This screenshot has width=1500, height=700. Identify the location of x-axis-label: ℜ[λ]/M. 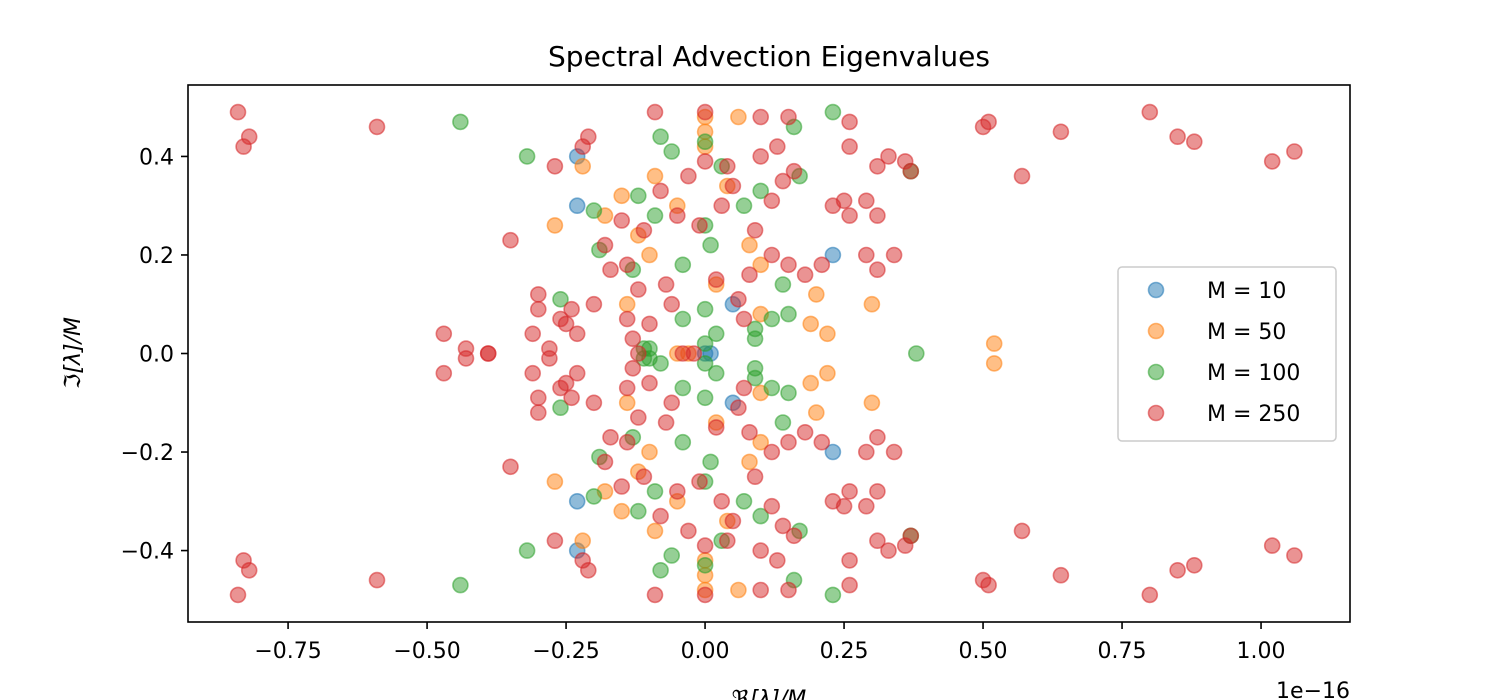
(769, 693).